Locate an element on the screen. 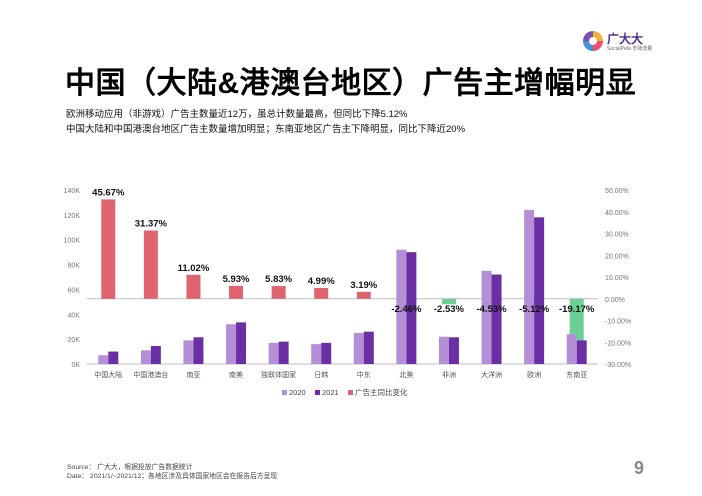 This screenshot has height=496, width=702. y-left-tick-label: 60K is located at coordinates (74, 290).